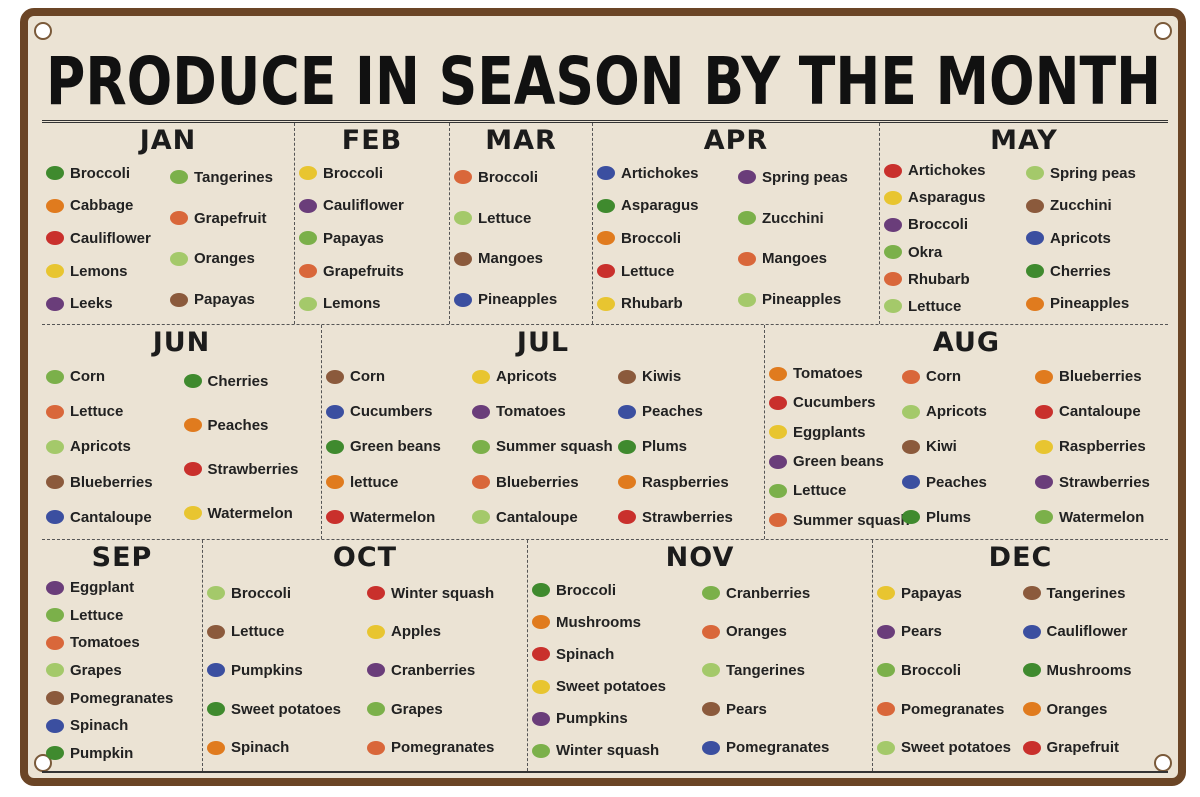 This screenshot has width=1200, height=797. Describe the element at coordinates (1104, 482) in the screenshot. I see `produce-name: Strawberries` at that location.